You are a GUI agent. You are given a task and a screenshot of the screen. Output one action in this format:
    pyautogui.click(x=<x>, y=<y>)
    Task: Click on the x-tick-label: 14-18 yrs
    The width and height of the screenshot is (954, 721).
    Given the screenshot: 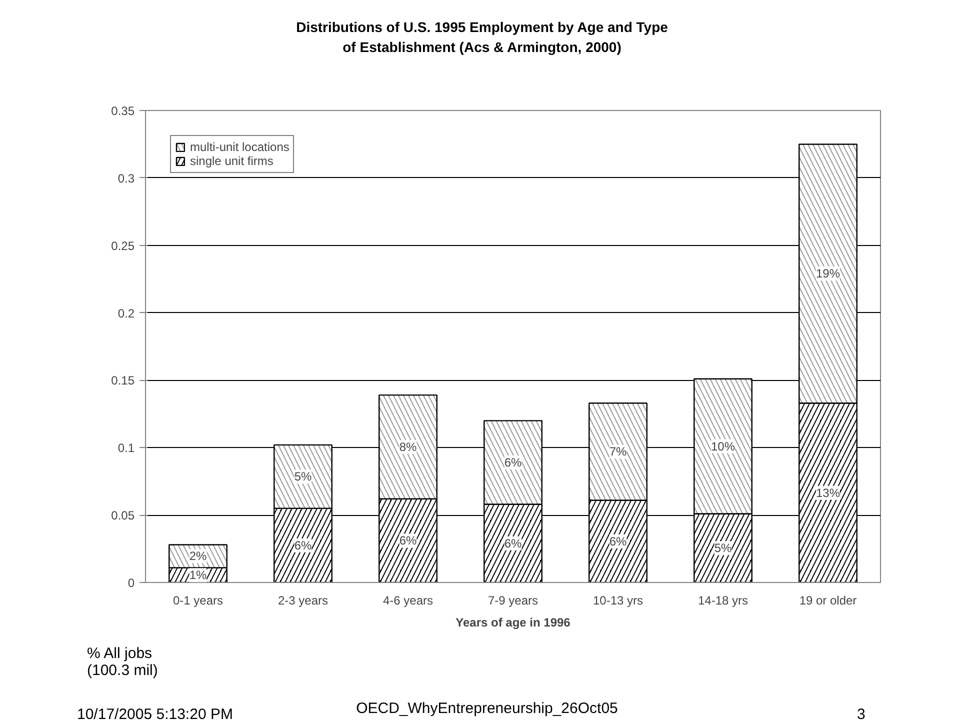 What is the action you would take?
    pyautogui.click(x=723, y=601)
    